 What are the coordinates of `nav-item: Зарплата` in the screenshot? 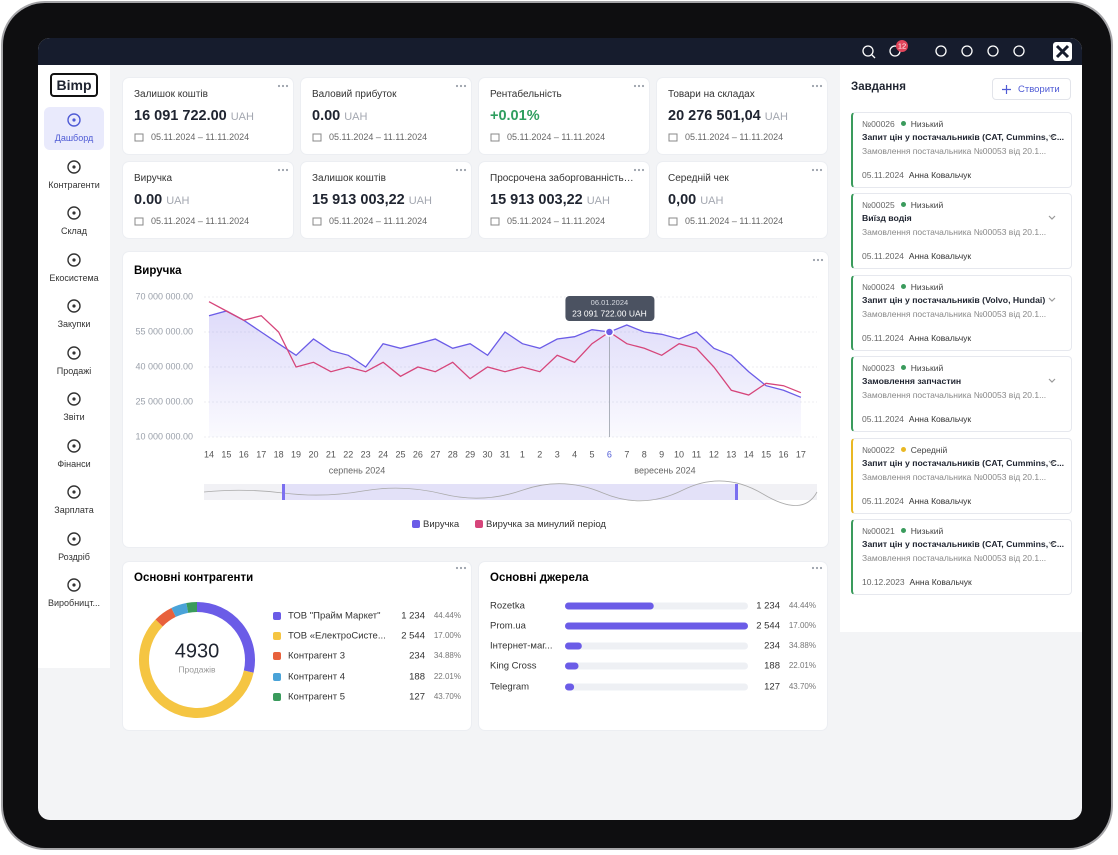 It's located at (74, 500).